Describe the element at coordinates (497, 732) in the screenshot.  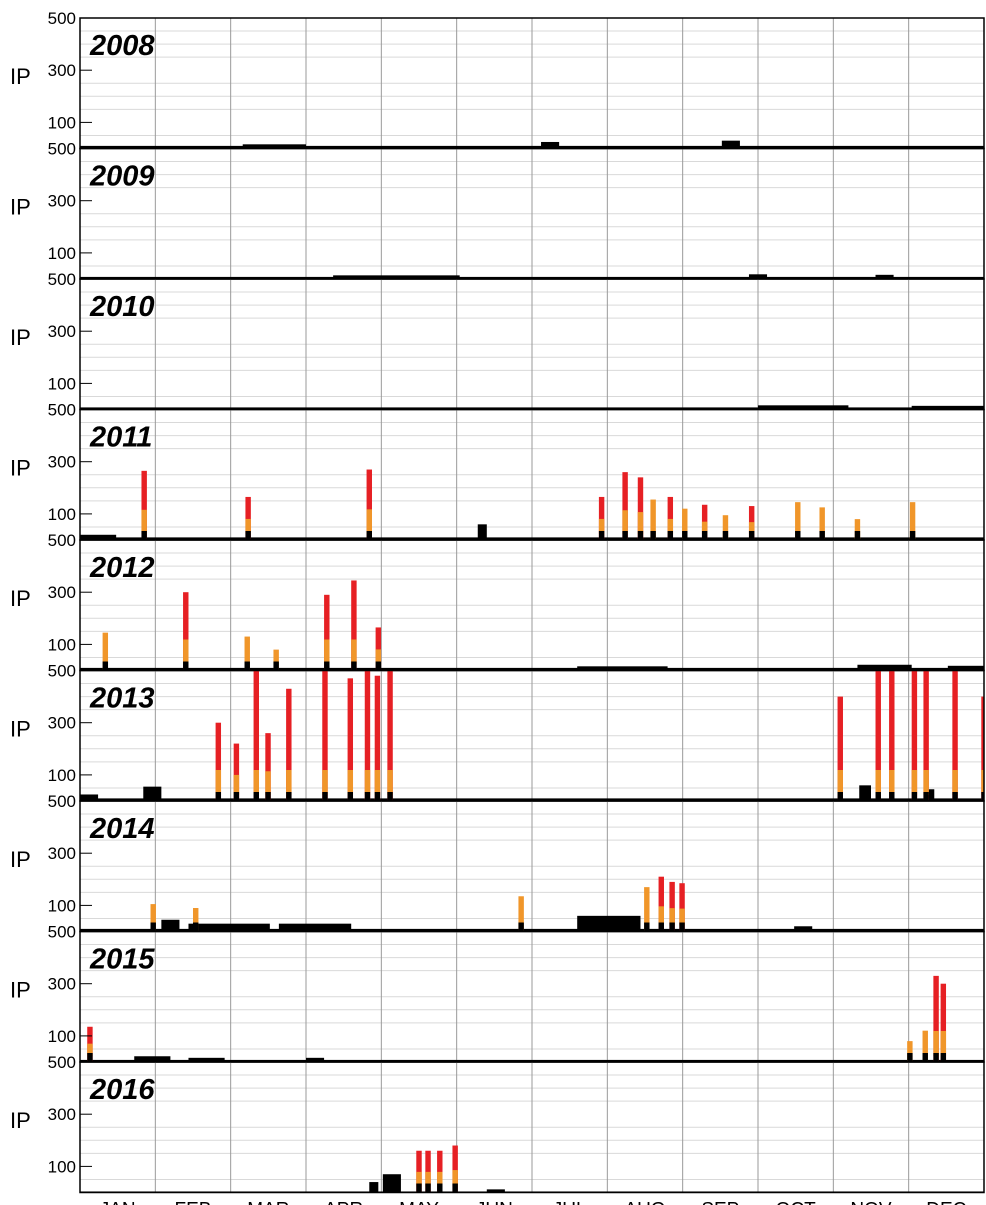
I see `panel-2013: 100 300 500 IP 2013` at that location.